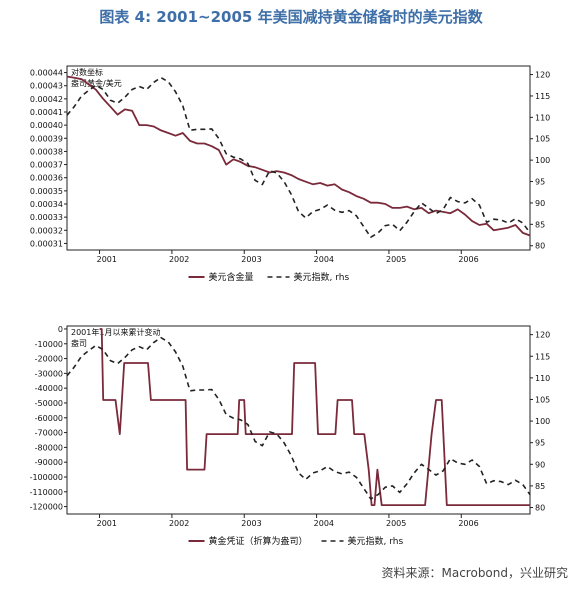 The height and width of the screenshot is (589, 582). What do you see at coordinates (79, 343) in the screenshot?
I see `annotation-line: 盎司` at bounding box center [79, 343].